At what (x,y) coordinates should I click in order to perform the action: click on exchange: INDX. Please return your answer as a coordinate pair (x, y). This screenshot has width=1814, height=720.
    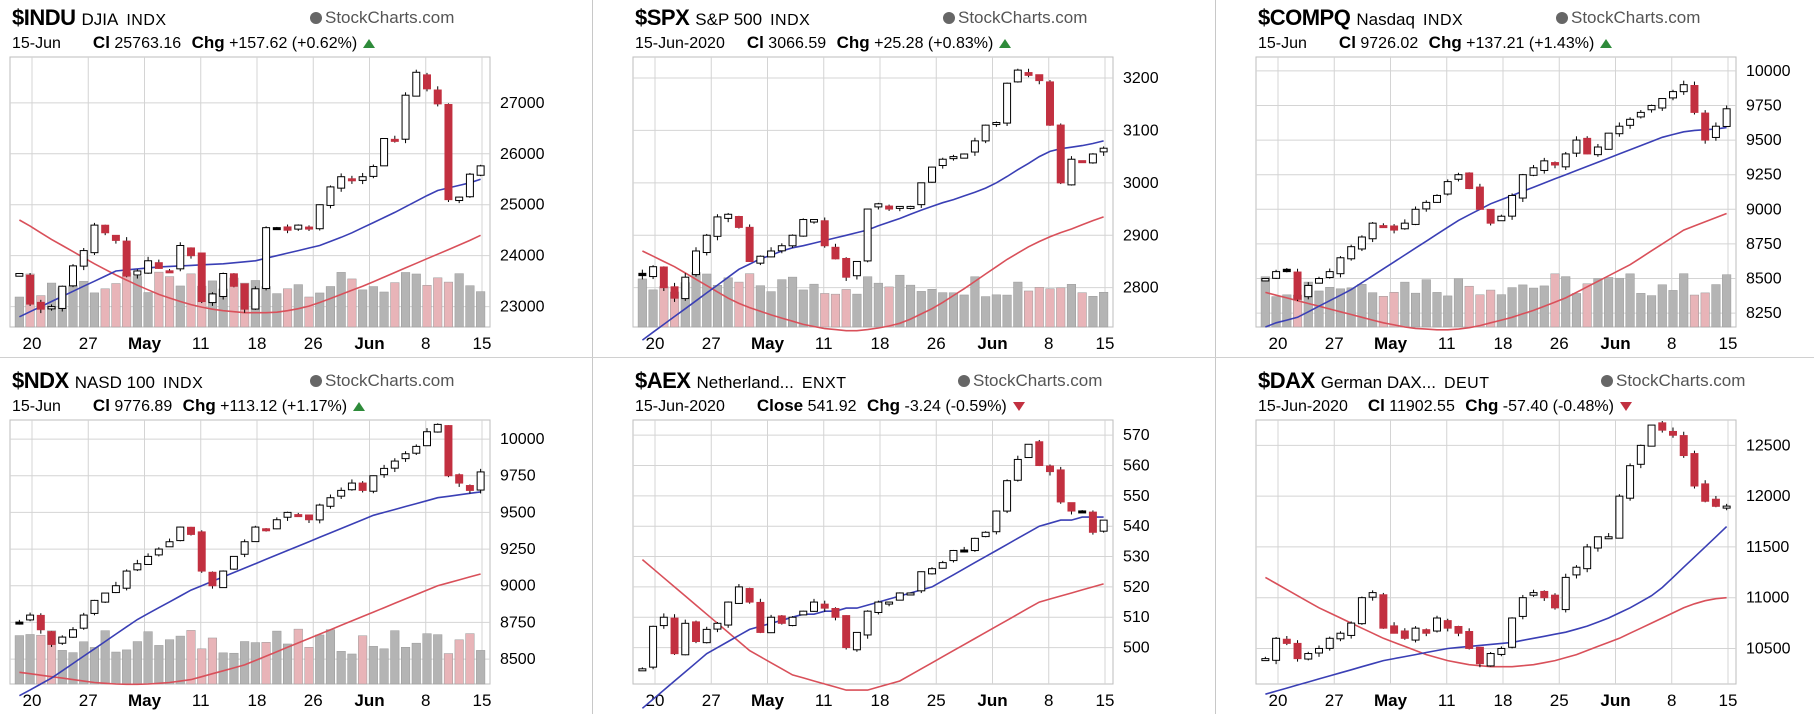
    Looking at the image, I should click on (183, 383).